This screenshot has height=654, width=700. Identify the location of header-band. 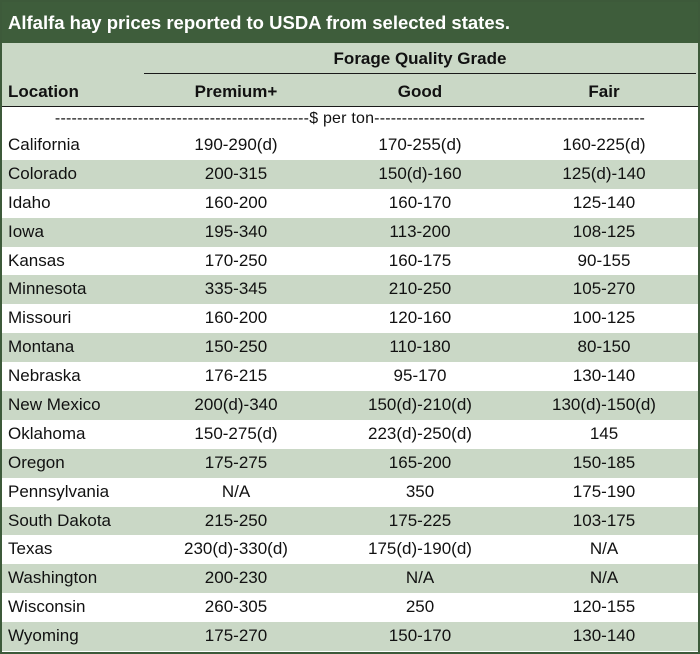
(350, 74).